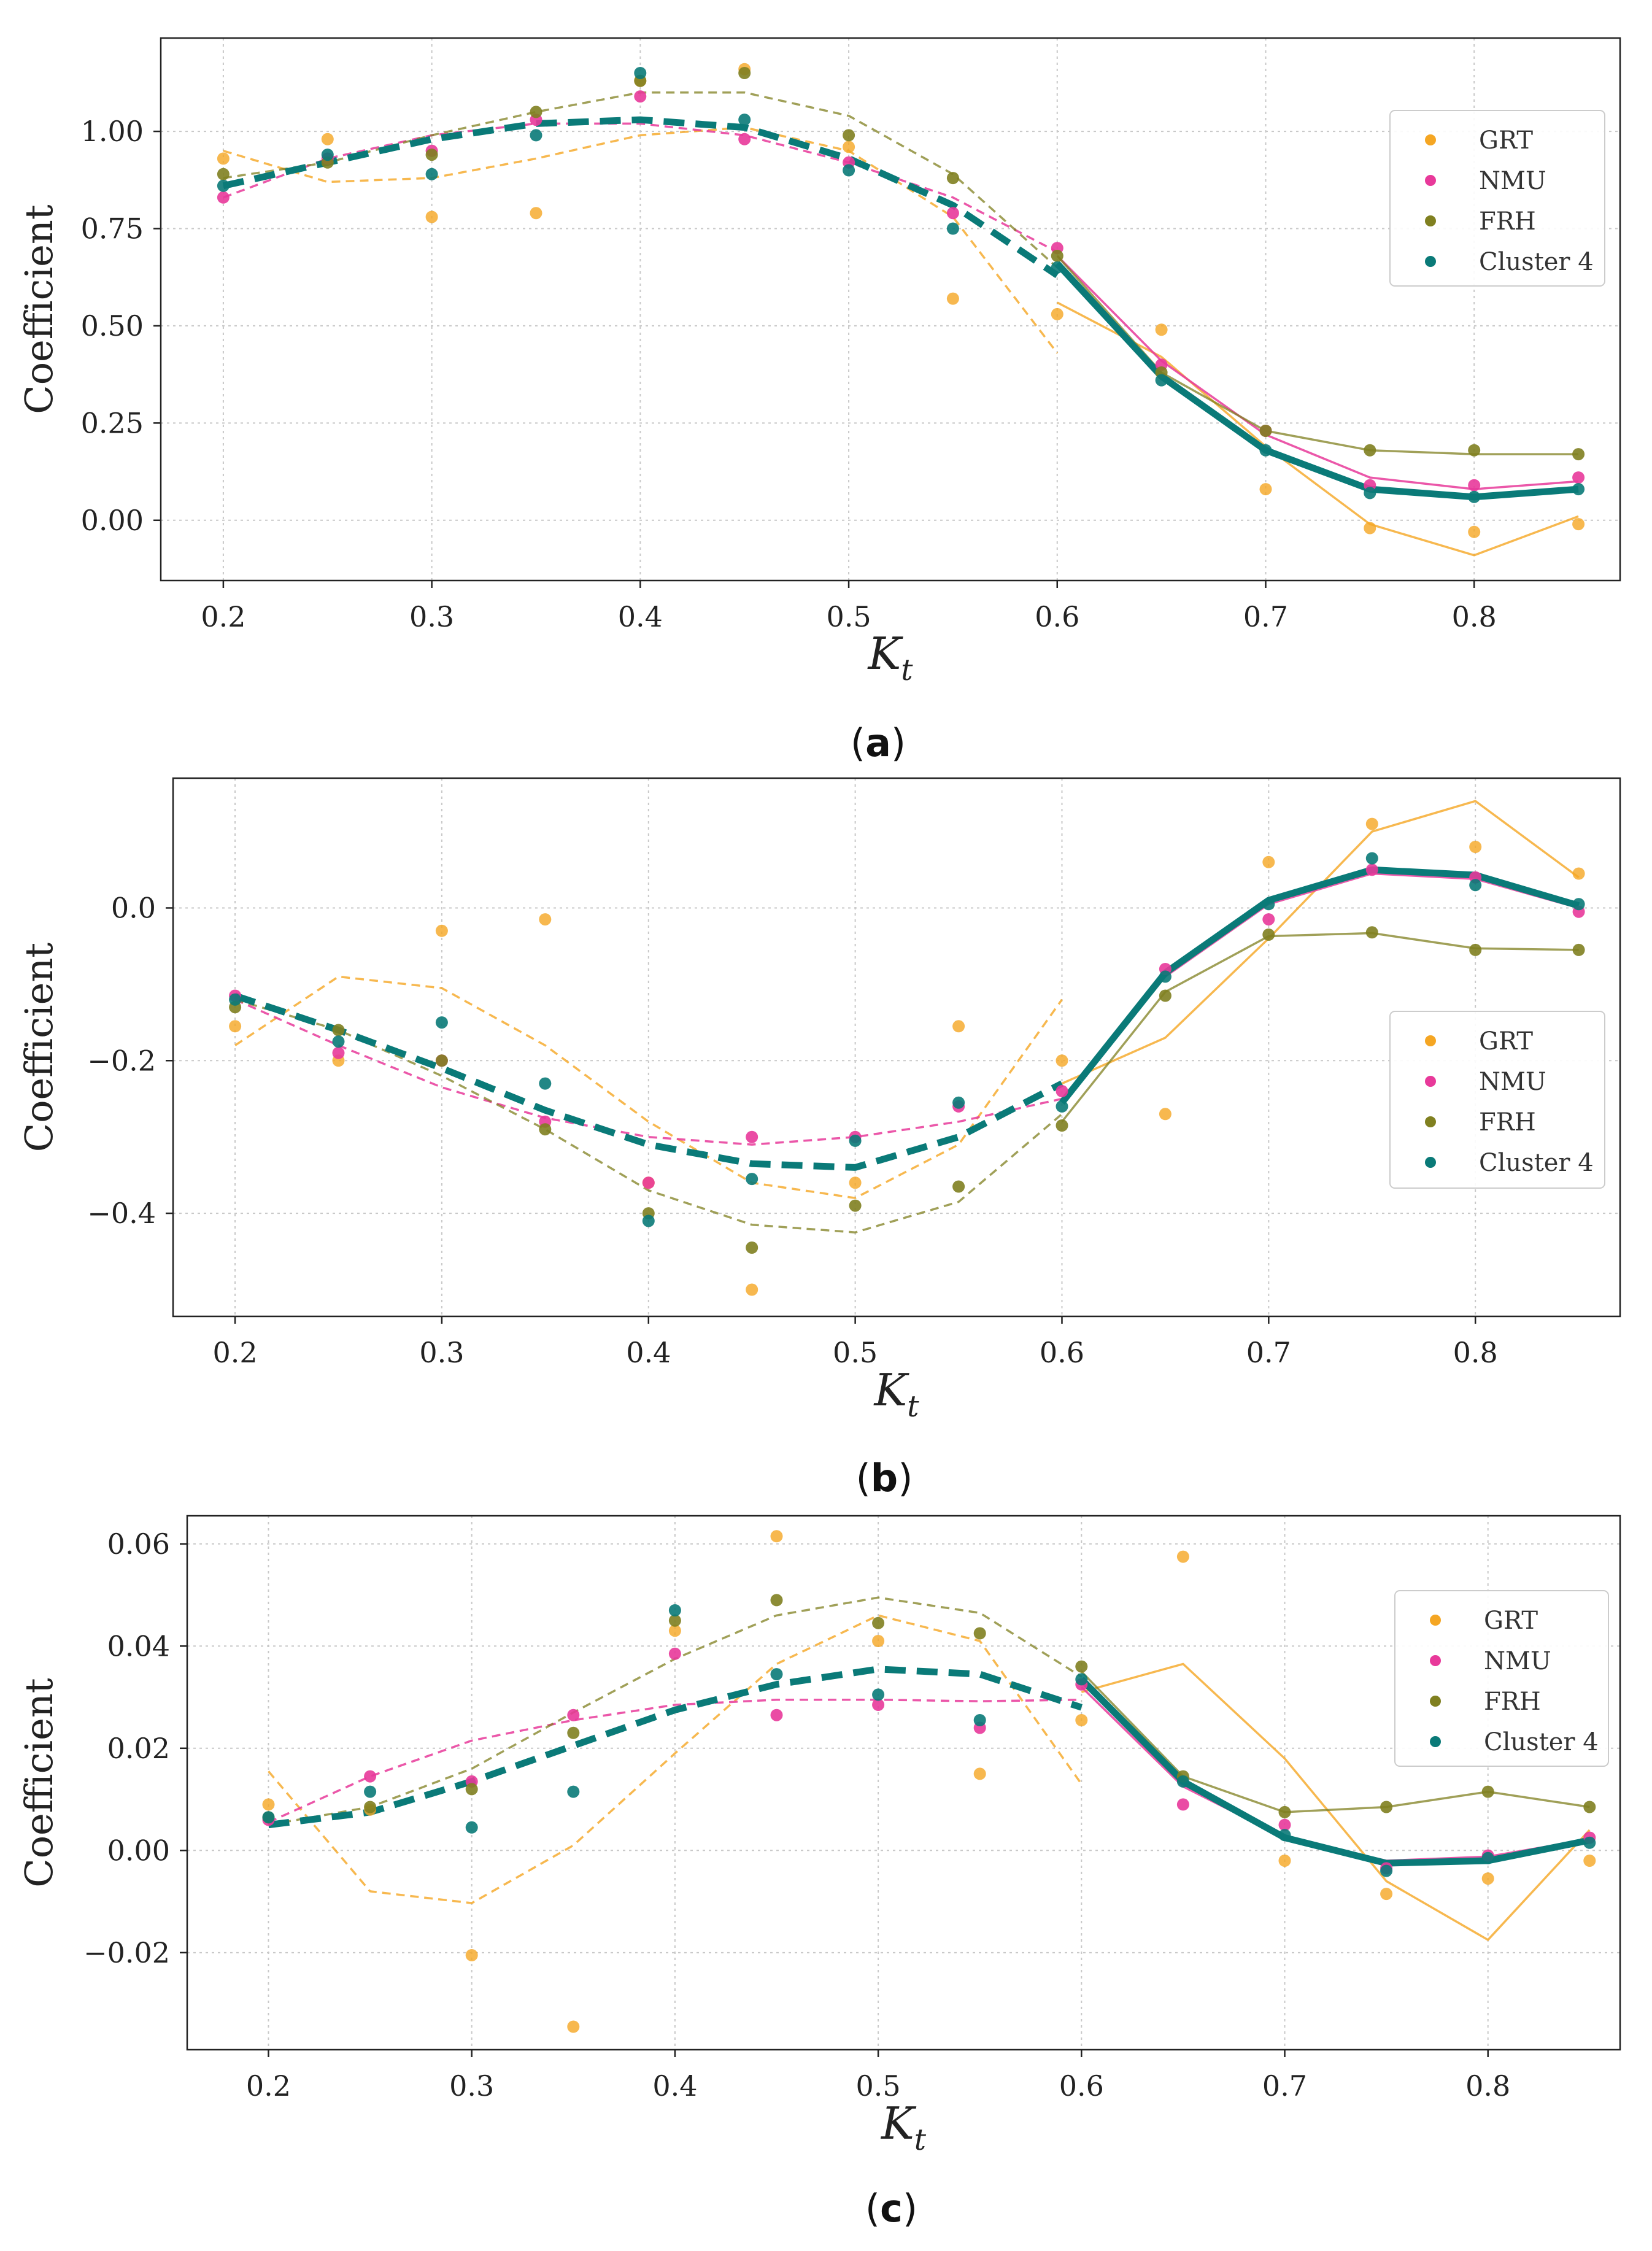 Image resolution: width=1652 pixels, height=2251 pixels. I want to click on legend-box, so click(1497, 1100).